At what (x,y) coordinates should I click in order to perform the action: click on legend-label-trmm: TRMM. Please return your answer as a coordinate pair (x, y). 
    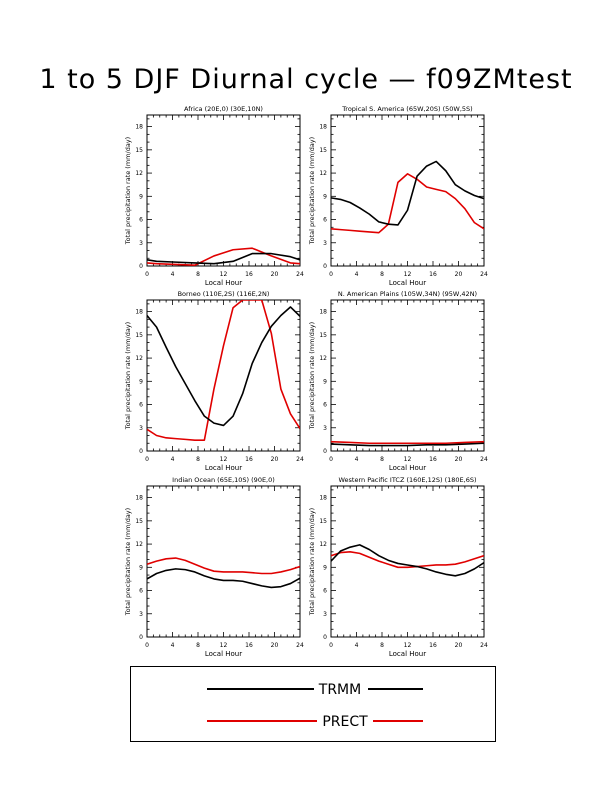
    Looking at the image, I should click on (339, 690).